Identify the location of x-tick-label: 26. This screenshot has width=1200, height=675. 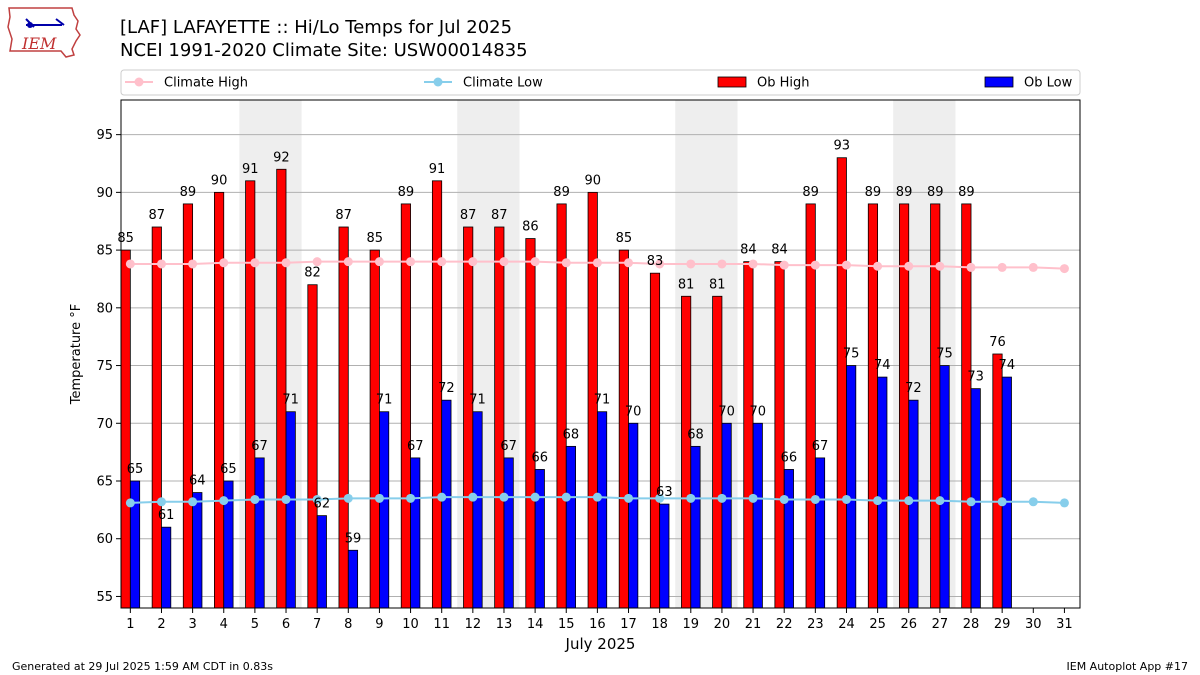
(908, 624).